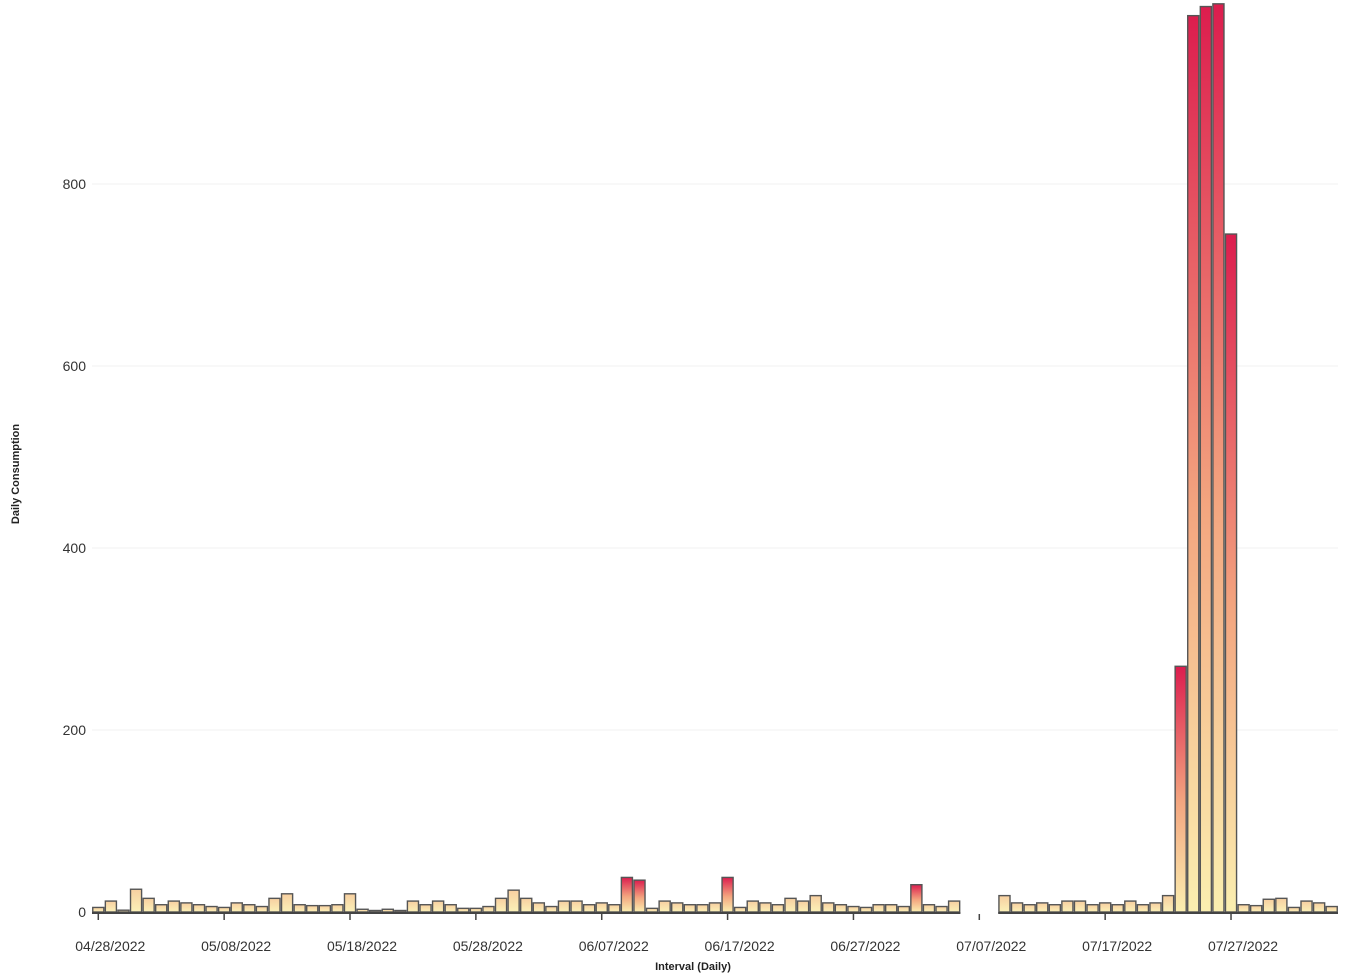 This screenshot has height=978, width=1347. What do you see at coordinates (16, 474) in the screenshot?
I see `y-axis-title: Daily Consumption` at bounding box center [16, 474].